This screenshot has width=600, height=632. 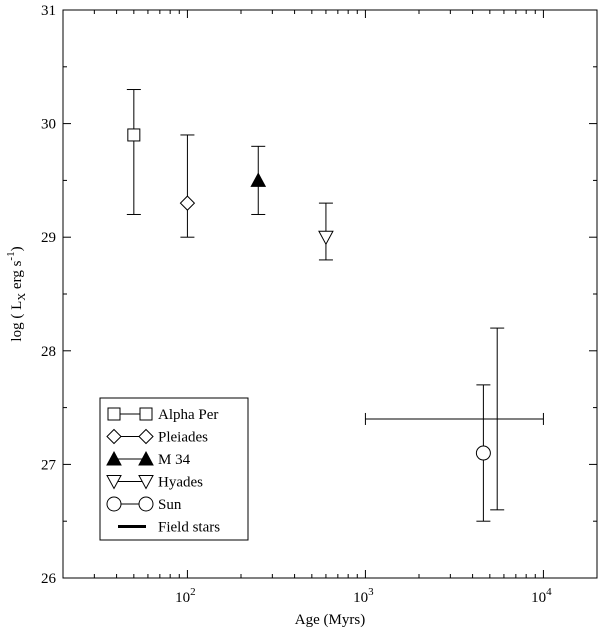 I want to click on series-field-stars, so click(x=454, y=419).